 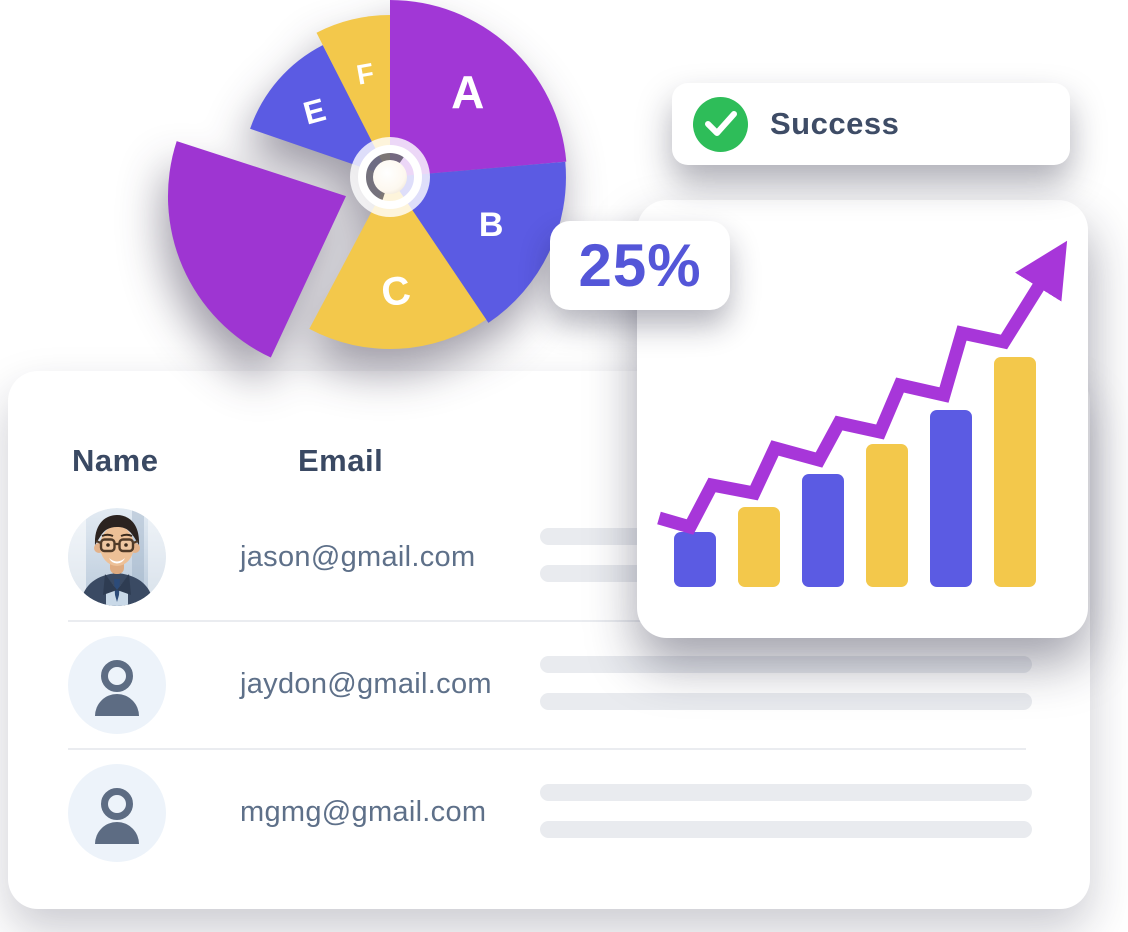 I want to click on percent-value: 25%, so click(x=640, y=265).